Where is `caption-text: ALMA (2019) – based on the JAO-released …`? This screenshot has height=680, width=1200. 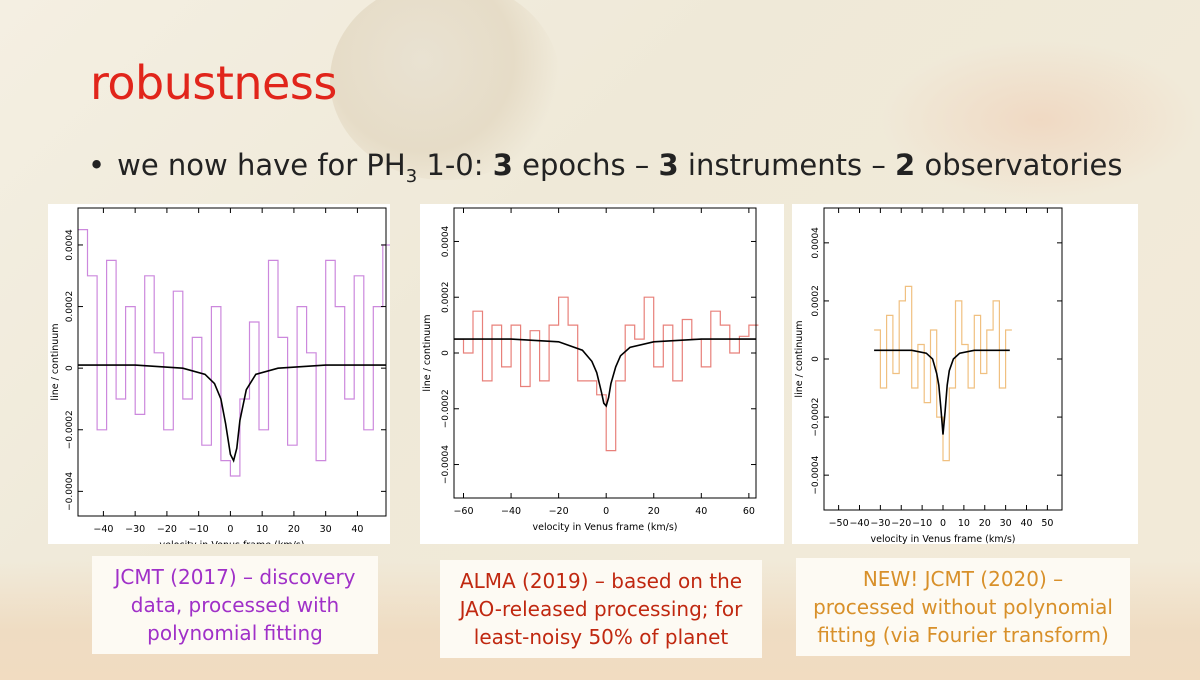
caption-text: ALMA (2019) – based on the JAO-released … is located at coordinates (601, 609).